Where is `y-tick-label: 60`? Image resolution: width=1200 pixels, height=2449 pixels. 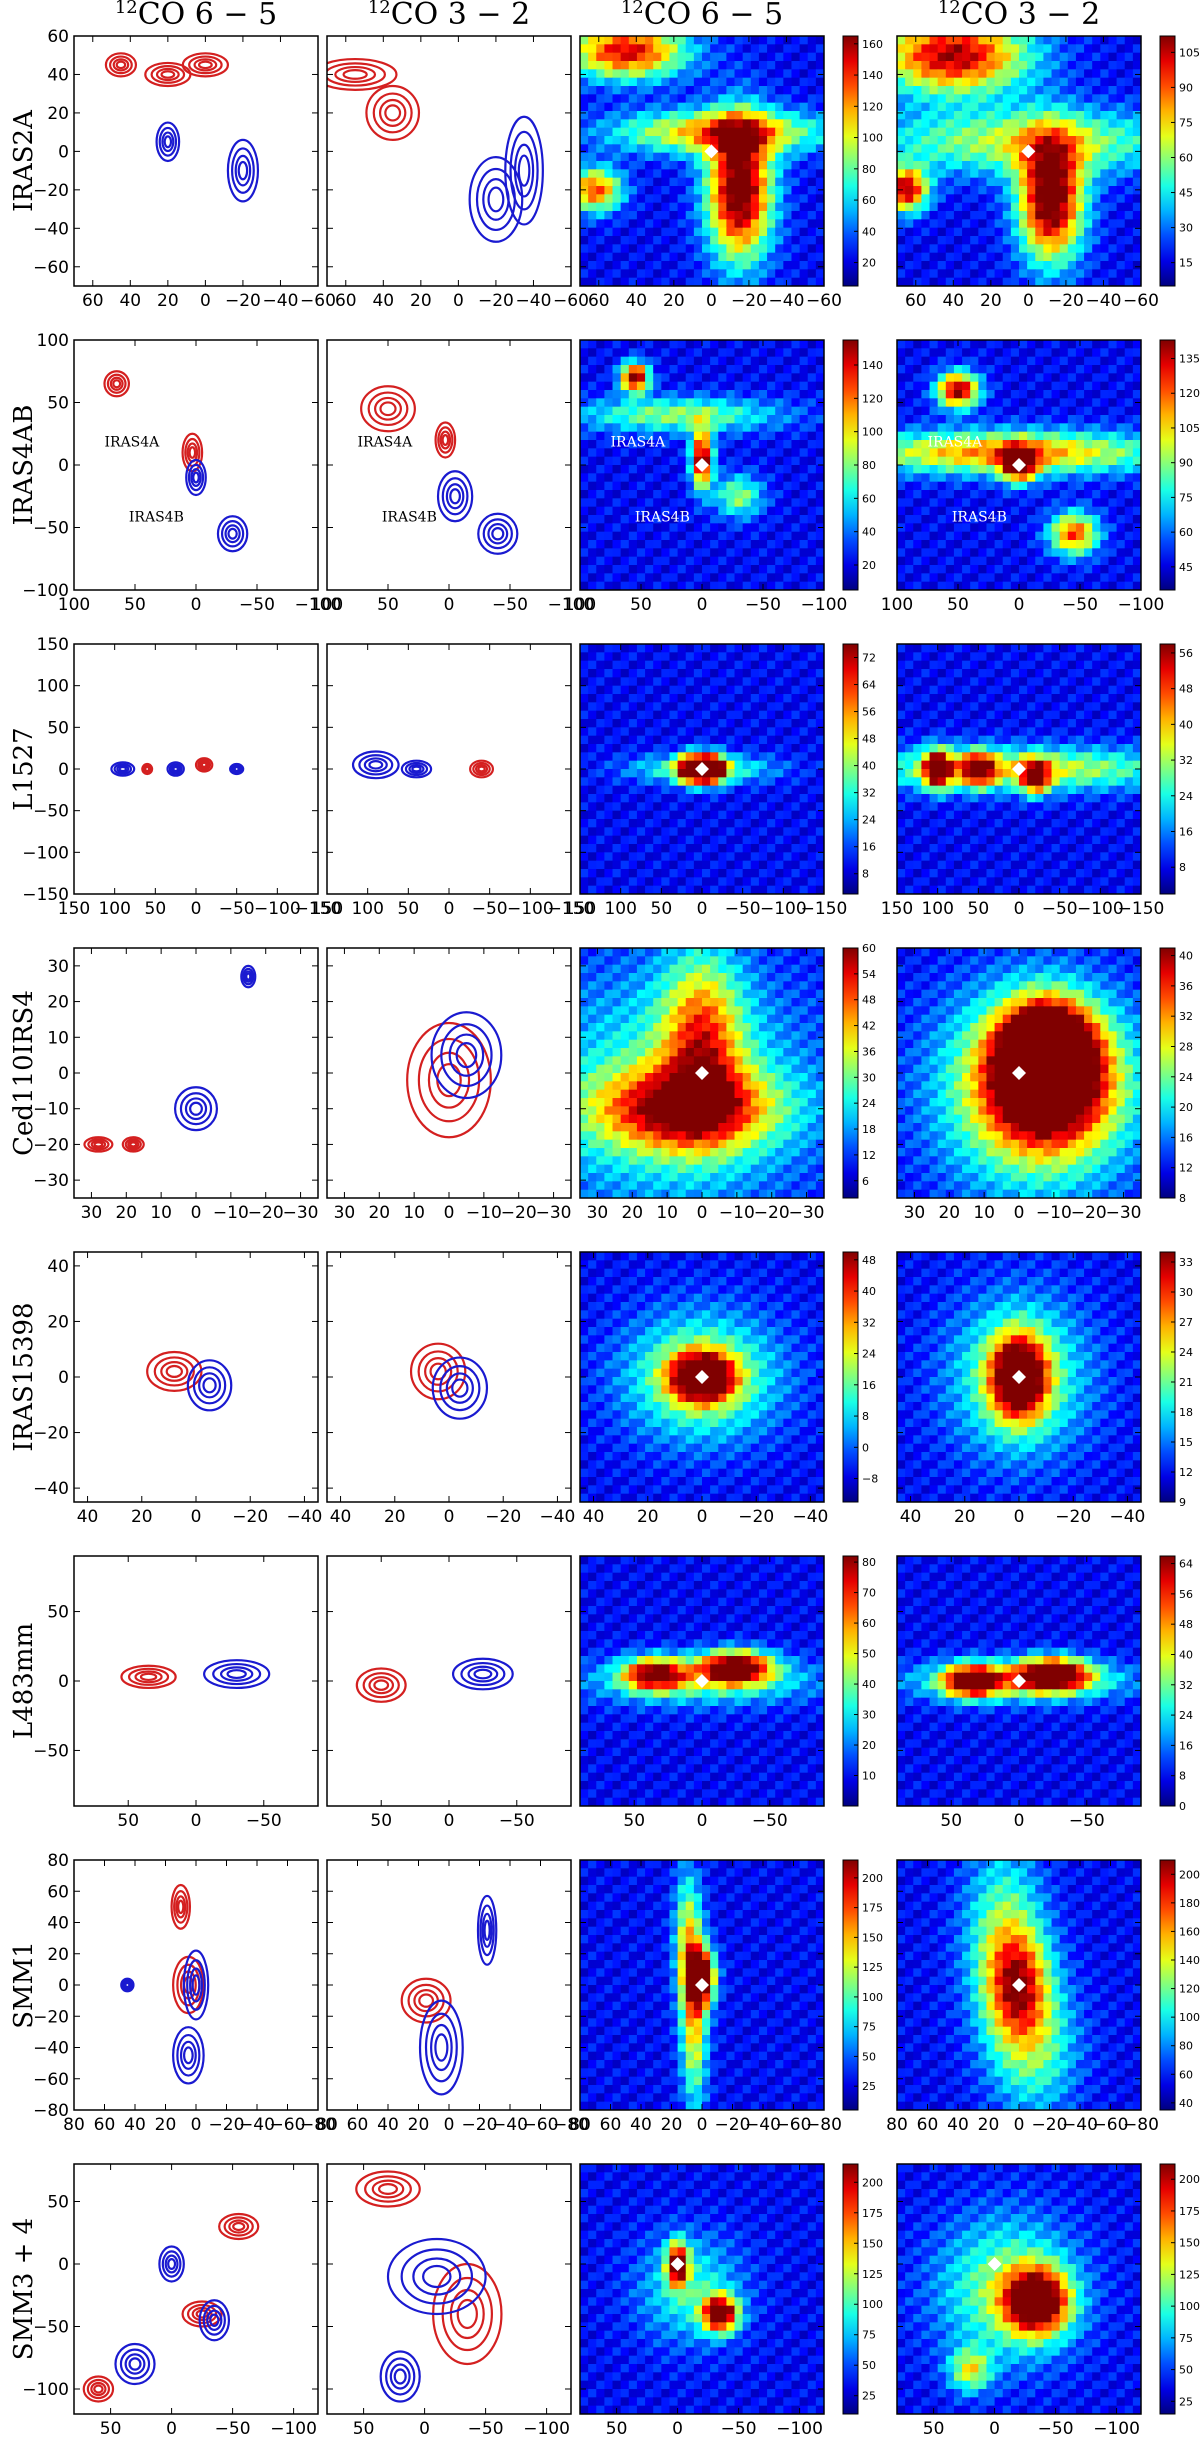
y-tick-label: 60 is located at coordinates (58, 37).